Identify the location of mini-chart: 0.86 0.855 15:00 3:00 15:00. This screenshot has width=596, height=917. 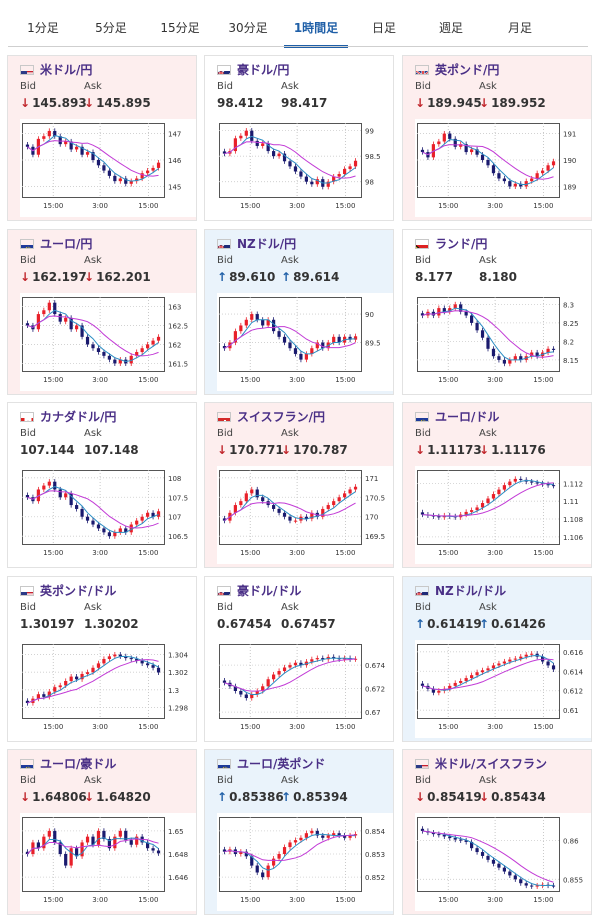
(503, 862).